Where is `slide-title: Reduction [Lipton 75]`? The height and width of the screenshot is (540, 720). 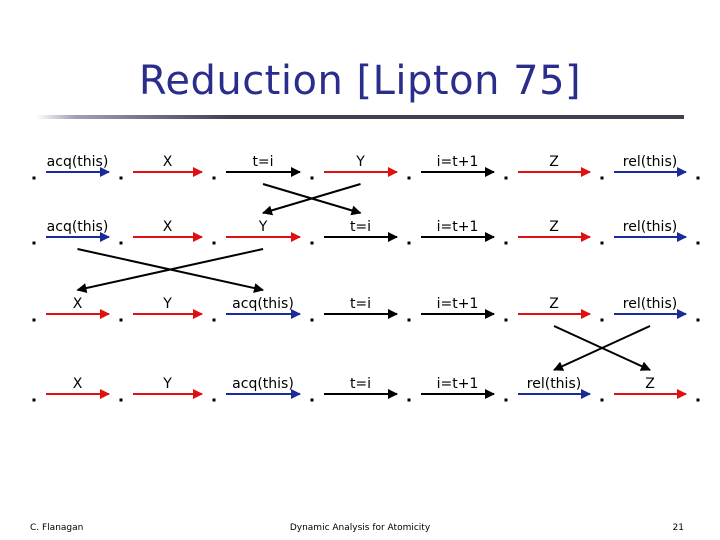
slide-title: Reduction [Lipton 75] is located at coordinates (360, 81).